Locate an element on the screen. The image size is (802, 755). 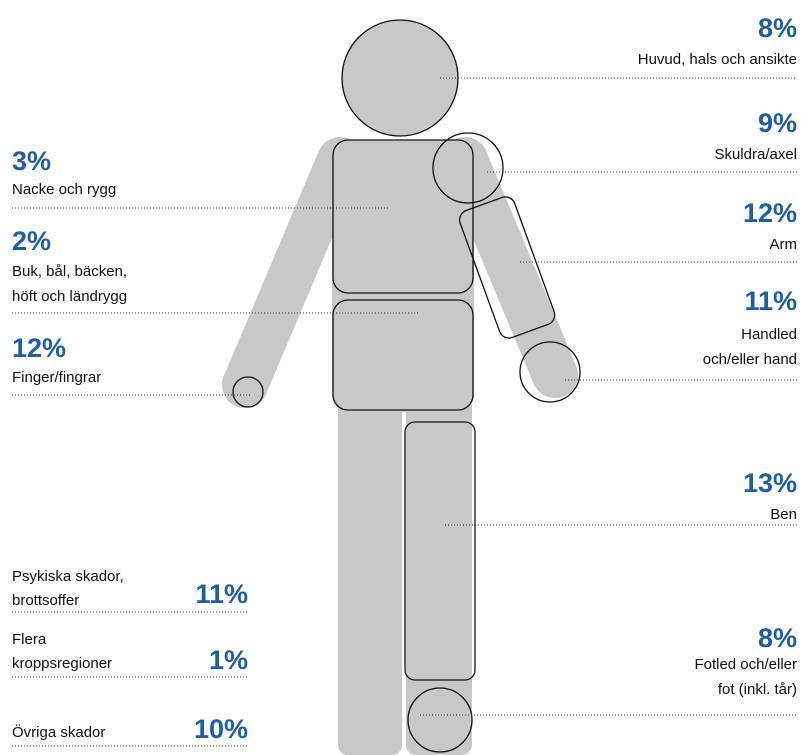
region-label: höft och ländrygg is located at coordinates (69, 296).